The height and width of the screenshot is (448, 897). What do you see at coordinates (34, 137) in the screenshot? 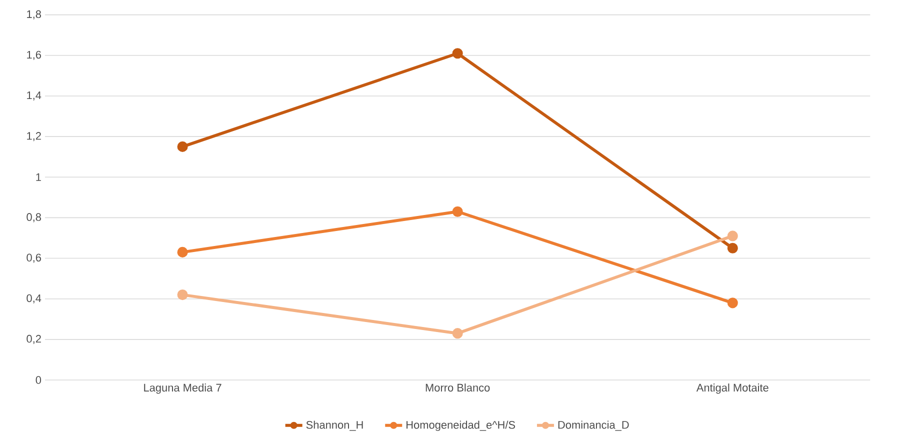
I see `y-tick-label: 1,2` at bounding box center [34, 137].